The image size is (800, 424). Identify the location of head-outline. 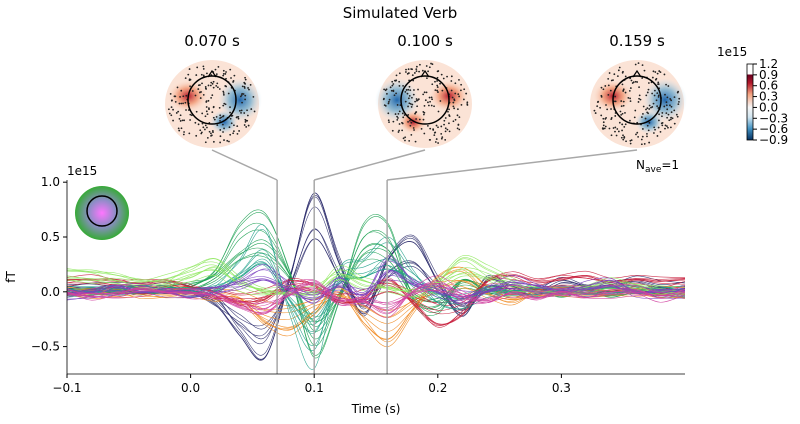
(637, 100).